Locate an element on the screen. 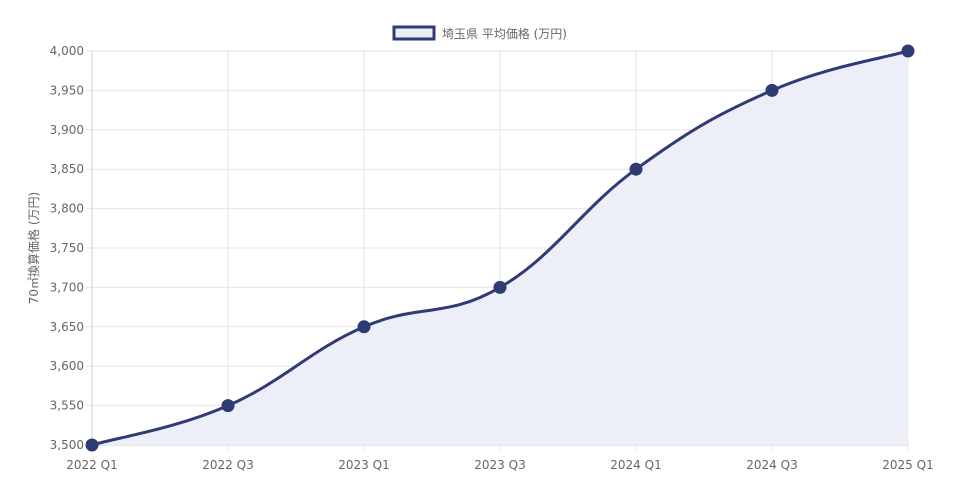 Image resolution: width=960 pixels, height=493 pixels. x-tick-label: 2022 Q1 is located at coordinates (91, 465).